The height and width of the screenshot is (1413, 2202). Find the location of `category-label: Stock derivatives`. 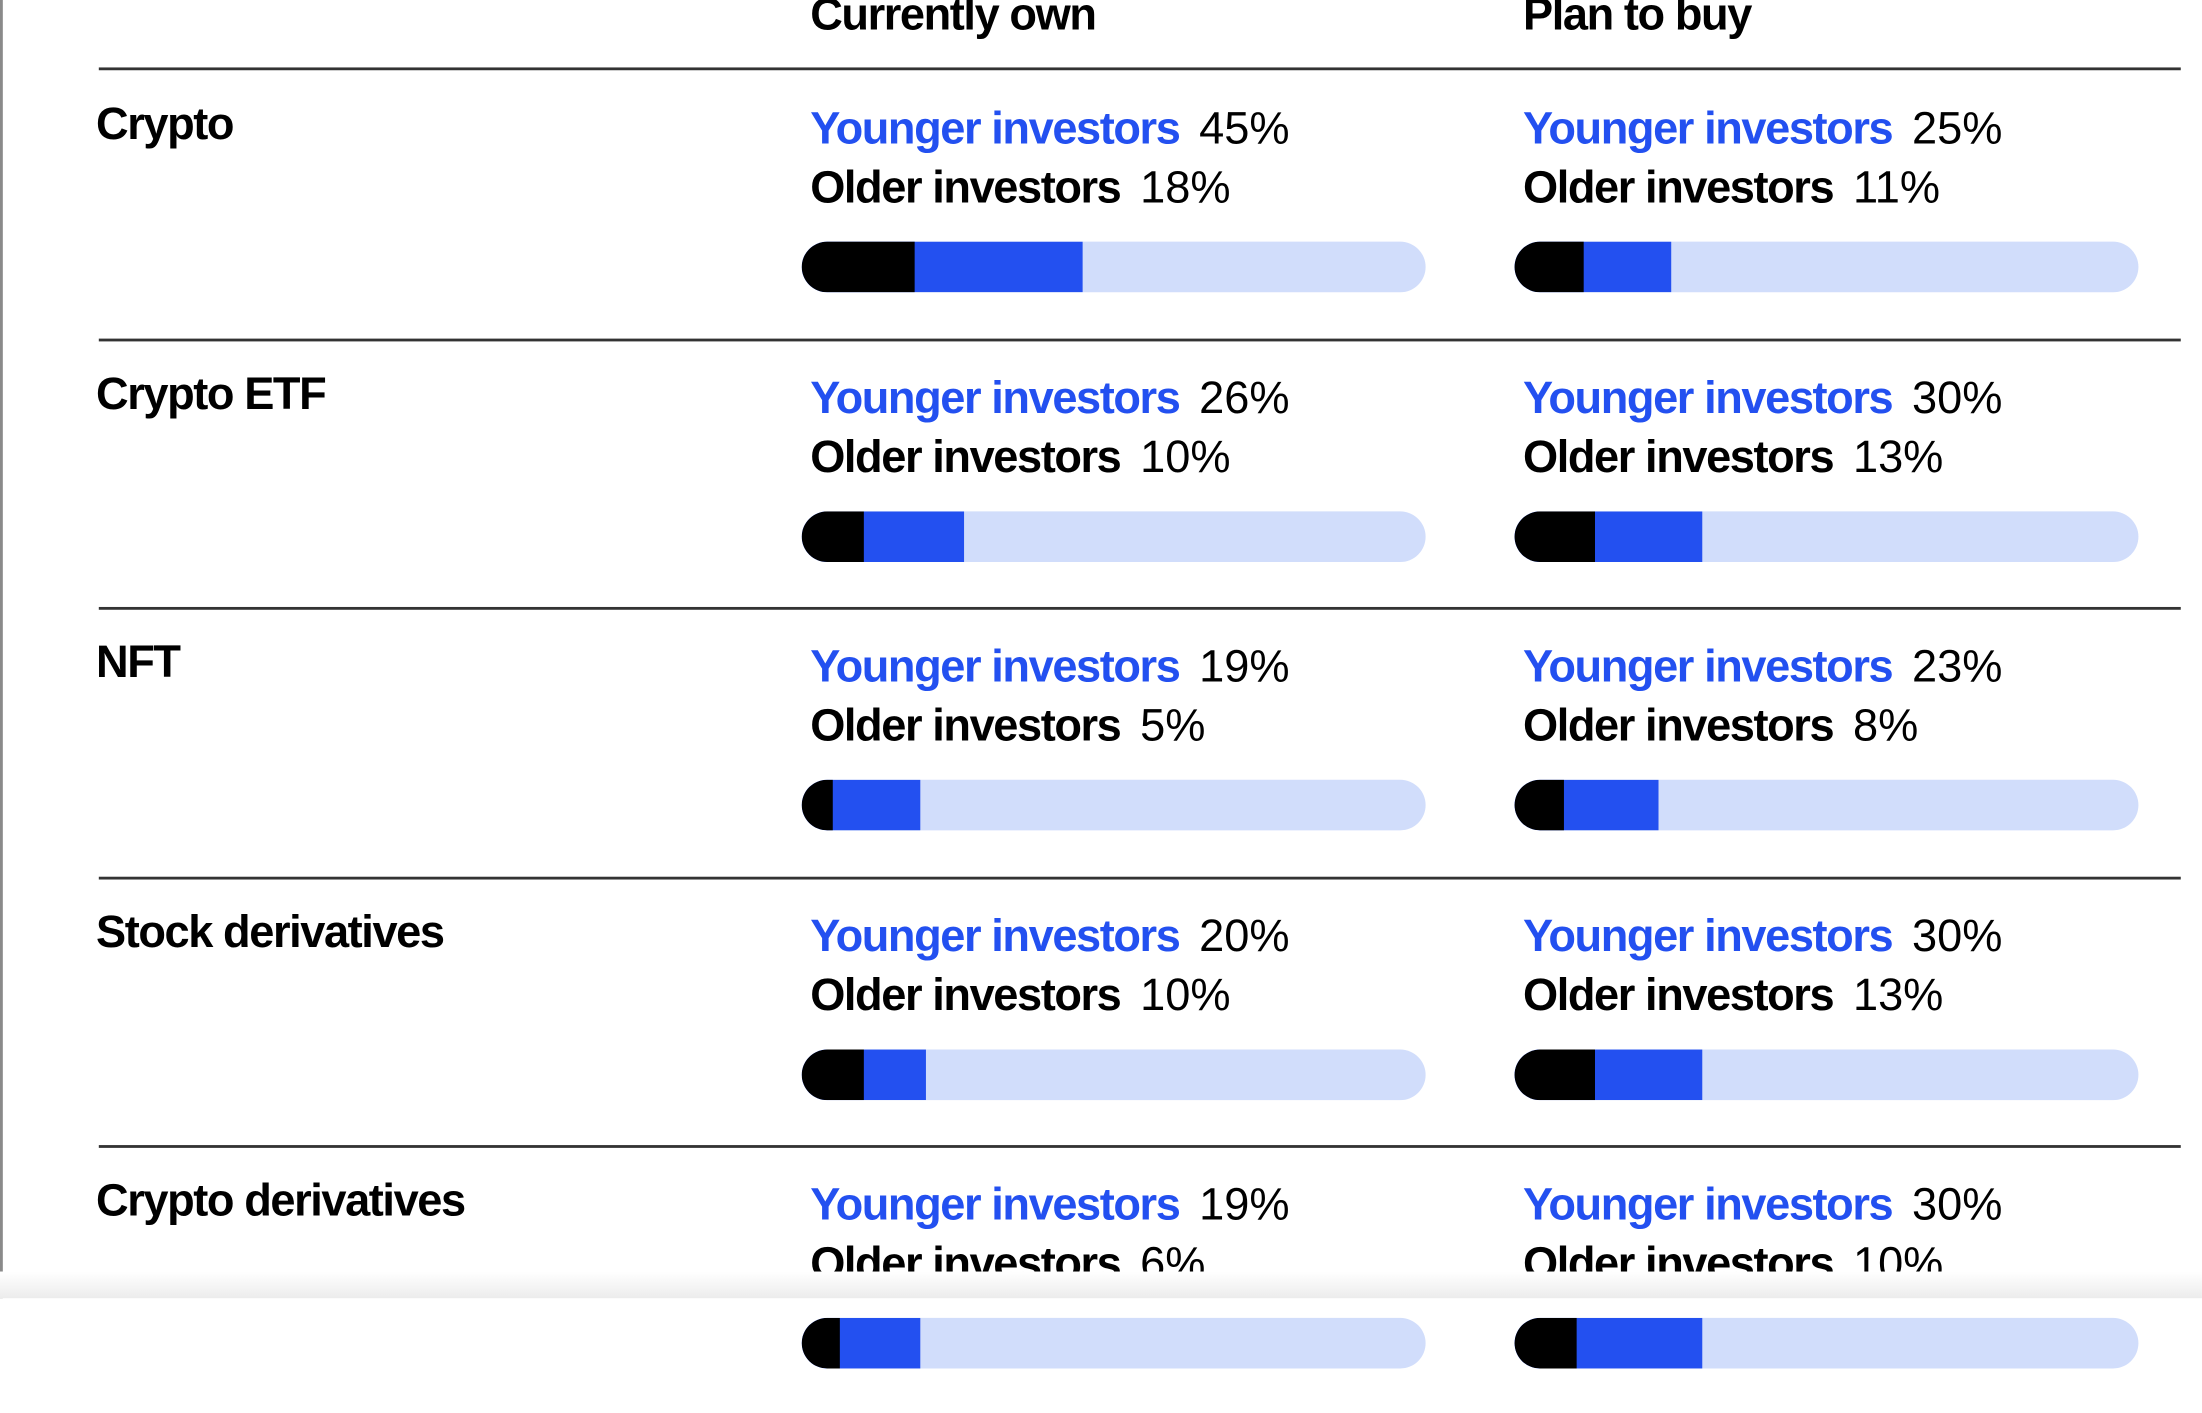

category-label: Stock derivatives is located at coordinates (270, 931).